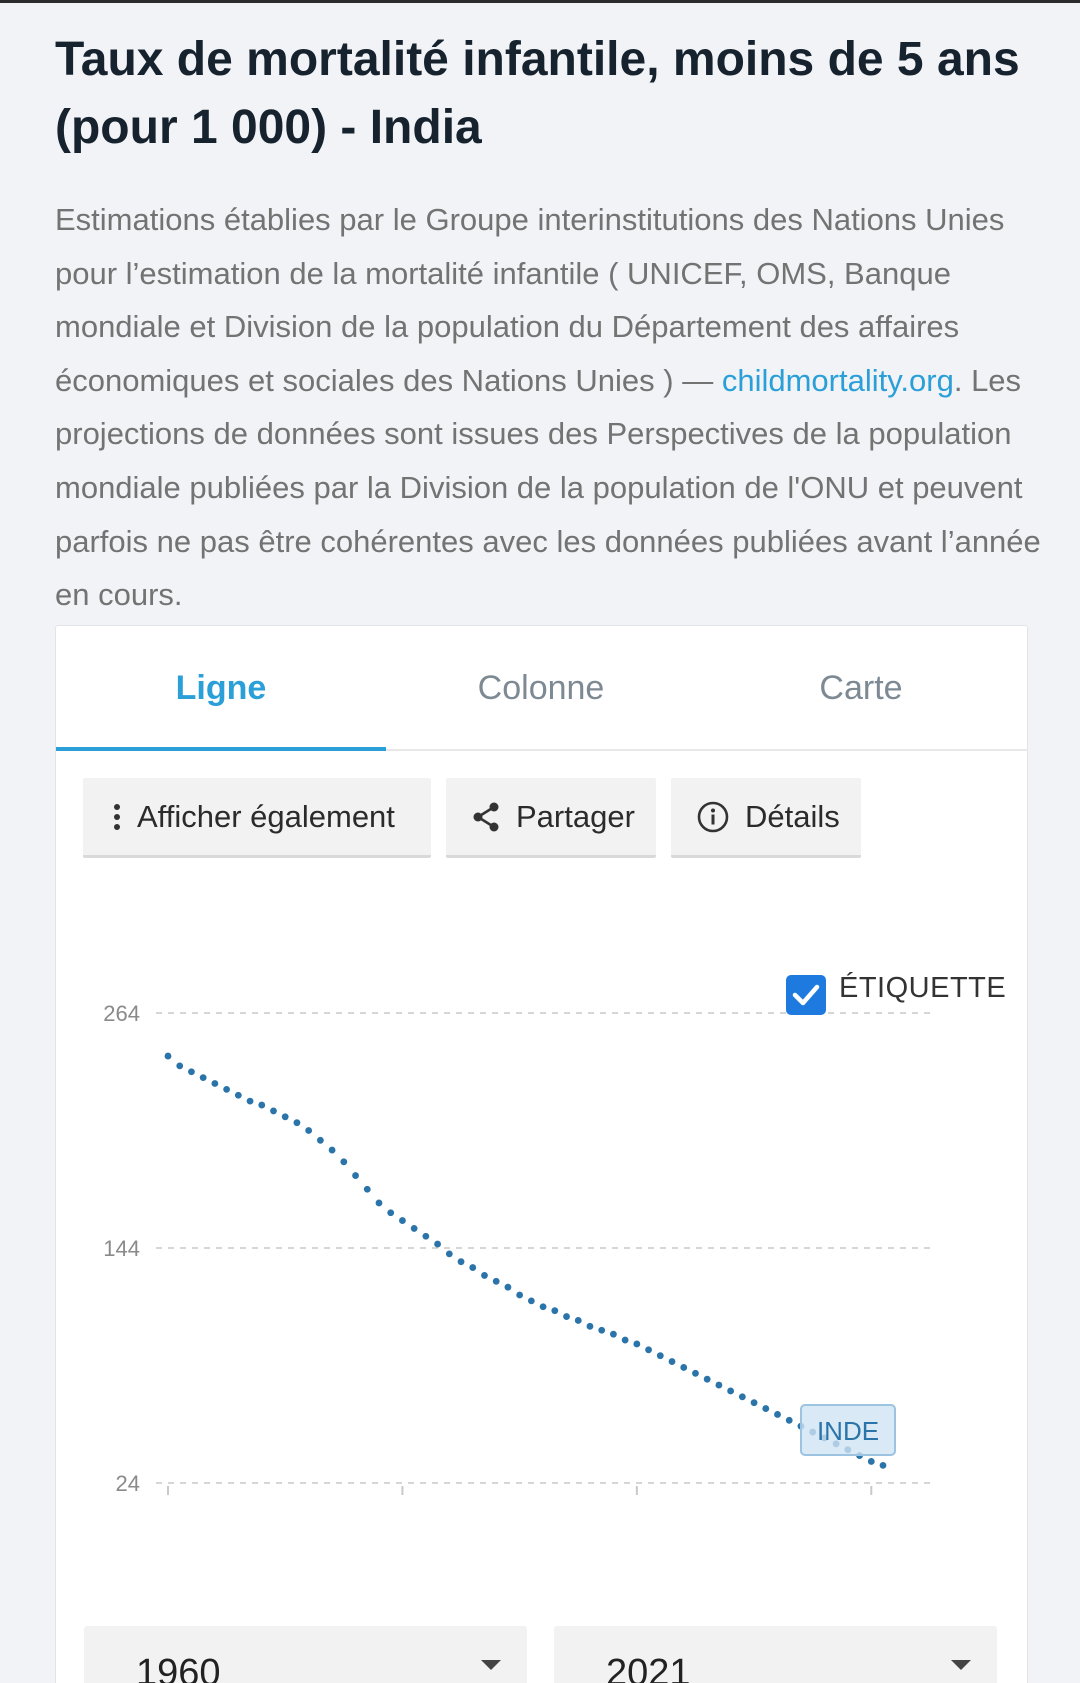 The image size is (1080, 1683). I want to click on share-icon, so click(486, 817).